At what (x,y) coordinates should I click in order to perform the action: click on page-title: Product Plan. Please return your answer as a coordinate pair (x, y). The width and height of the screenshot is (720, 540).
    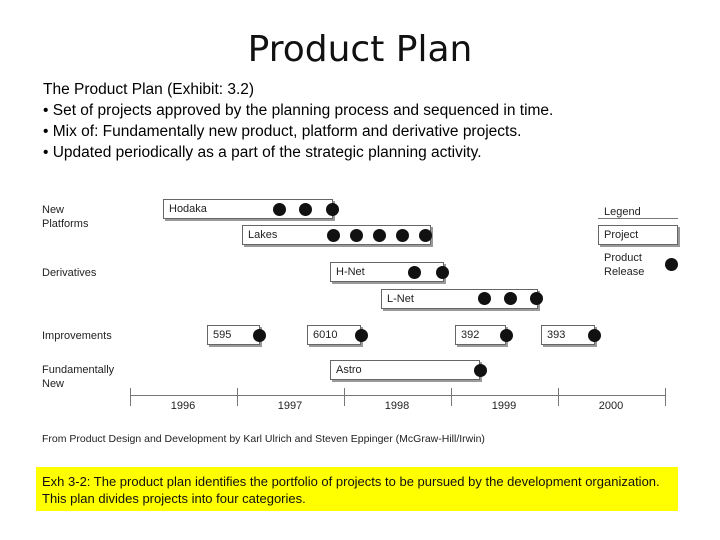
    Looking at the image, I should click on (360, 49).